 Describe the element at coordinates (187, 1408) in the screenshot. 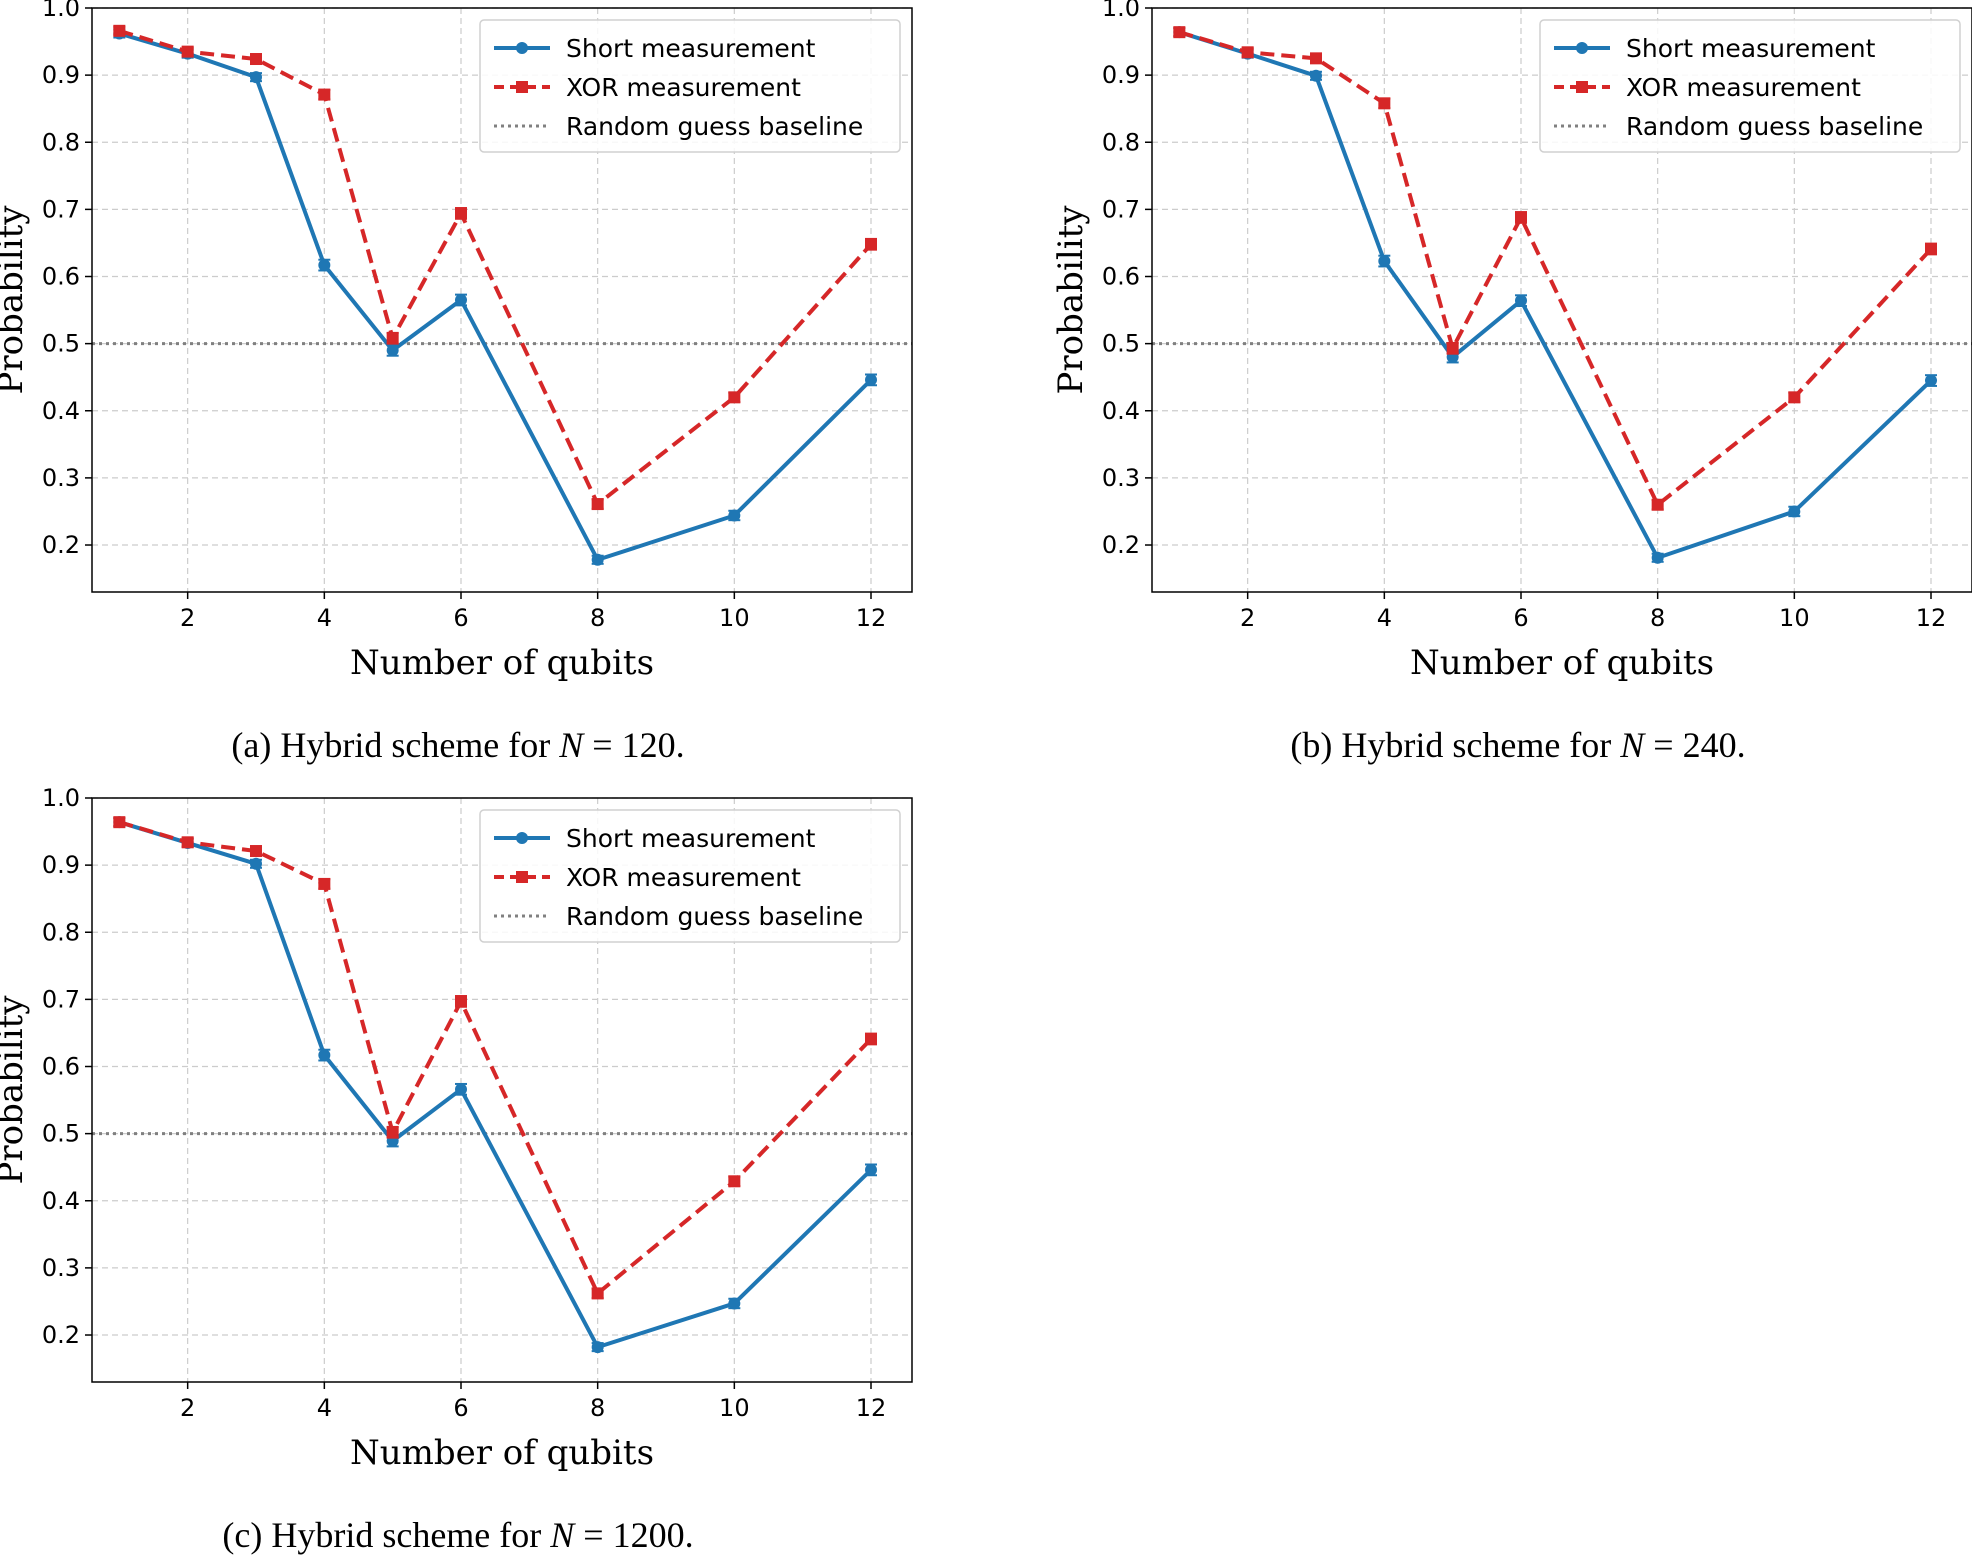

I see `x-tick-label: 2` at that location.